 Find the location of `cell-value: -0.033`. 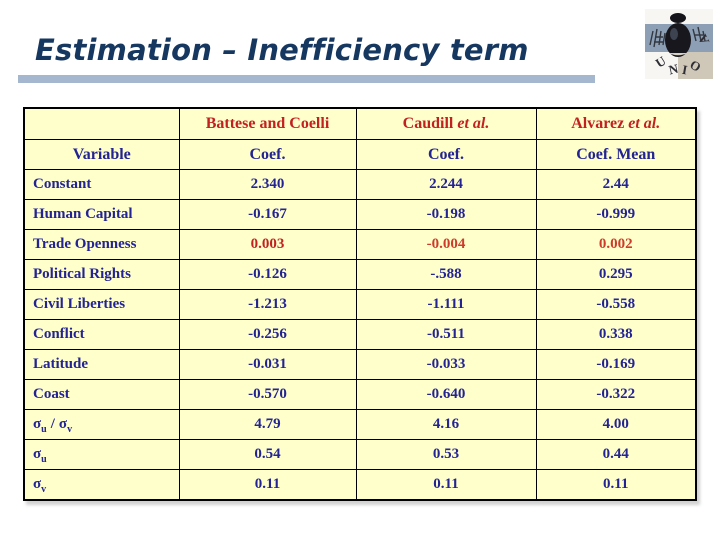

cell-value: -0.033 is located at coordinates (446, 364).